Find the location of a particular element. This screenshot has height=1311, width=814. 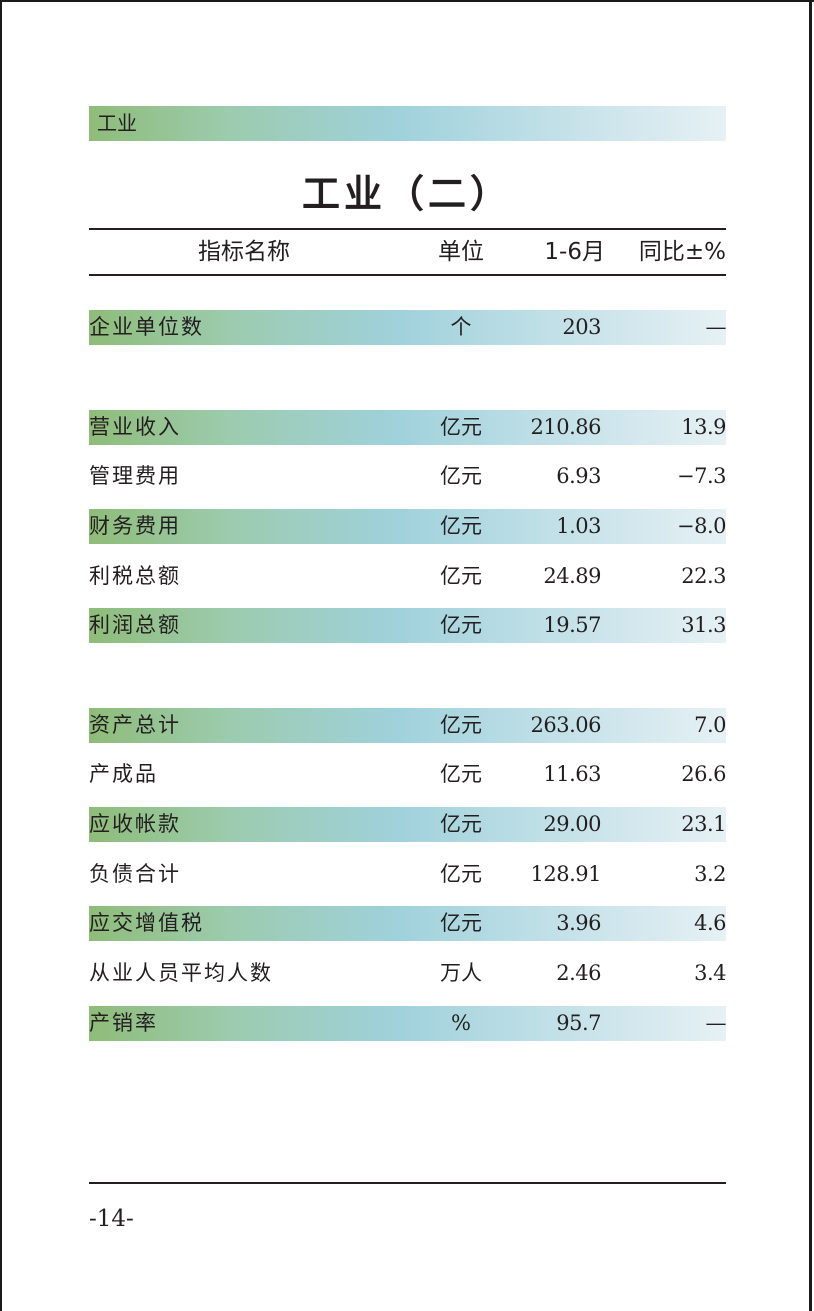

table-row: 营业收入 亿元 210.86 13.9 is located at coordinates (408, 427).